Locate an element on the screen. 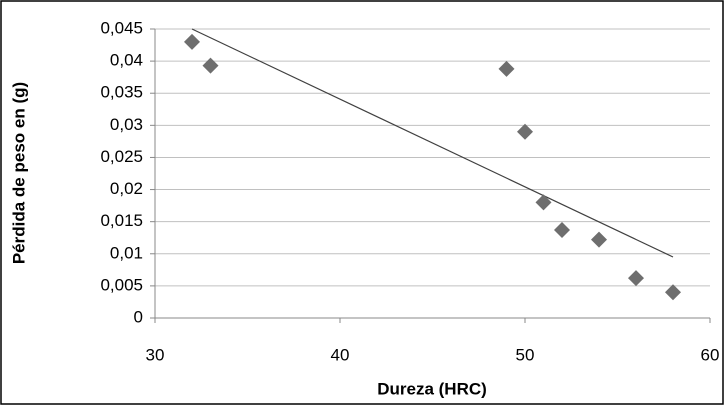  y-tick-label: 0,005 is located at coordinates (121, 284).